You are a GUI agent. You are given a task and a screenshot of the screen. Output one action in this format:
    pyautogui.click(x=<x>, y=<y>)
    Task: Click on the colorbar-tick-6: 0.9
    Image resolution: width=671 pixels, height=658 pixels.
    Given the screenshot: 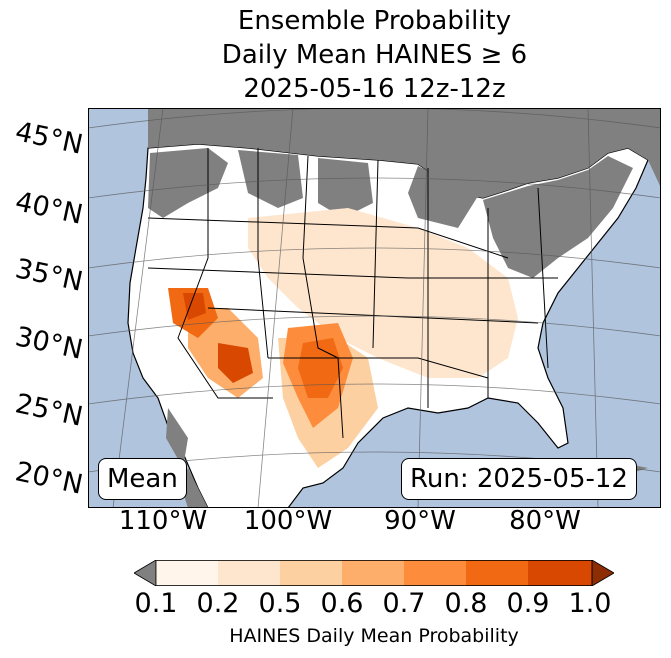 What is the action you would take?
    pyautogui.click(x=528, y=603)
    